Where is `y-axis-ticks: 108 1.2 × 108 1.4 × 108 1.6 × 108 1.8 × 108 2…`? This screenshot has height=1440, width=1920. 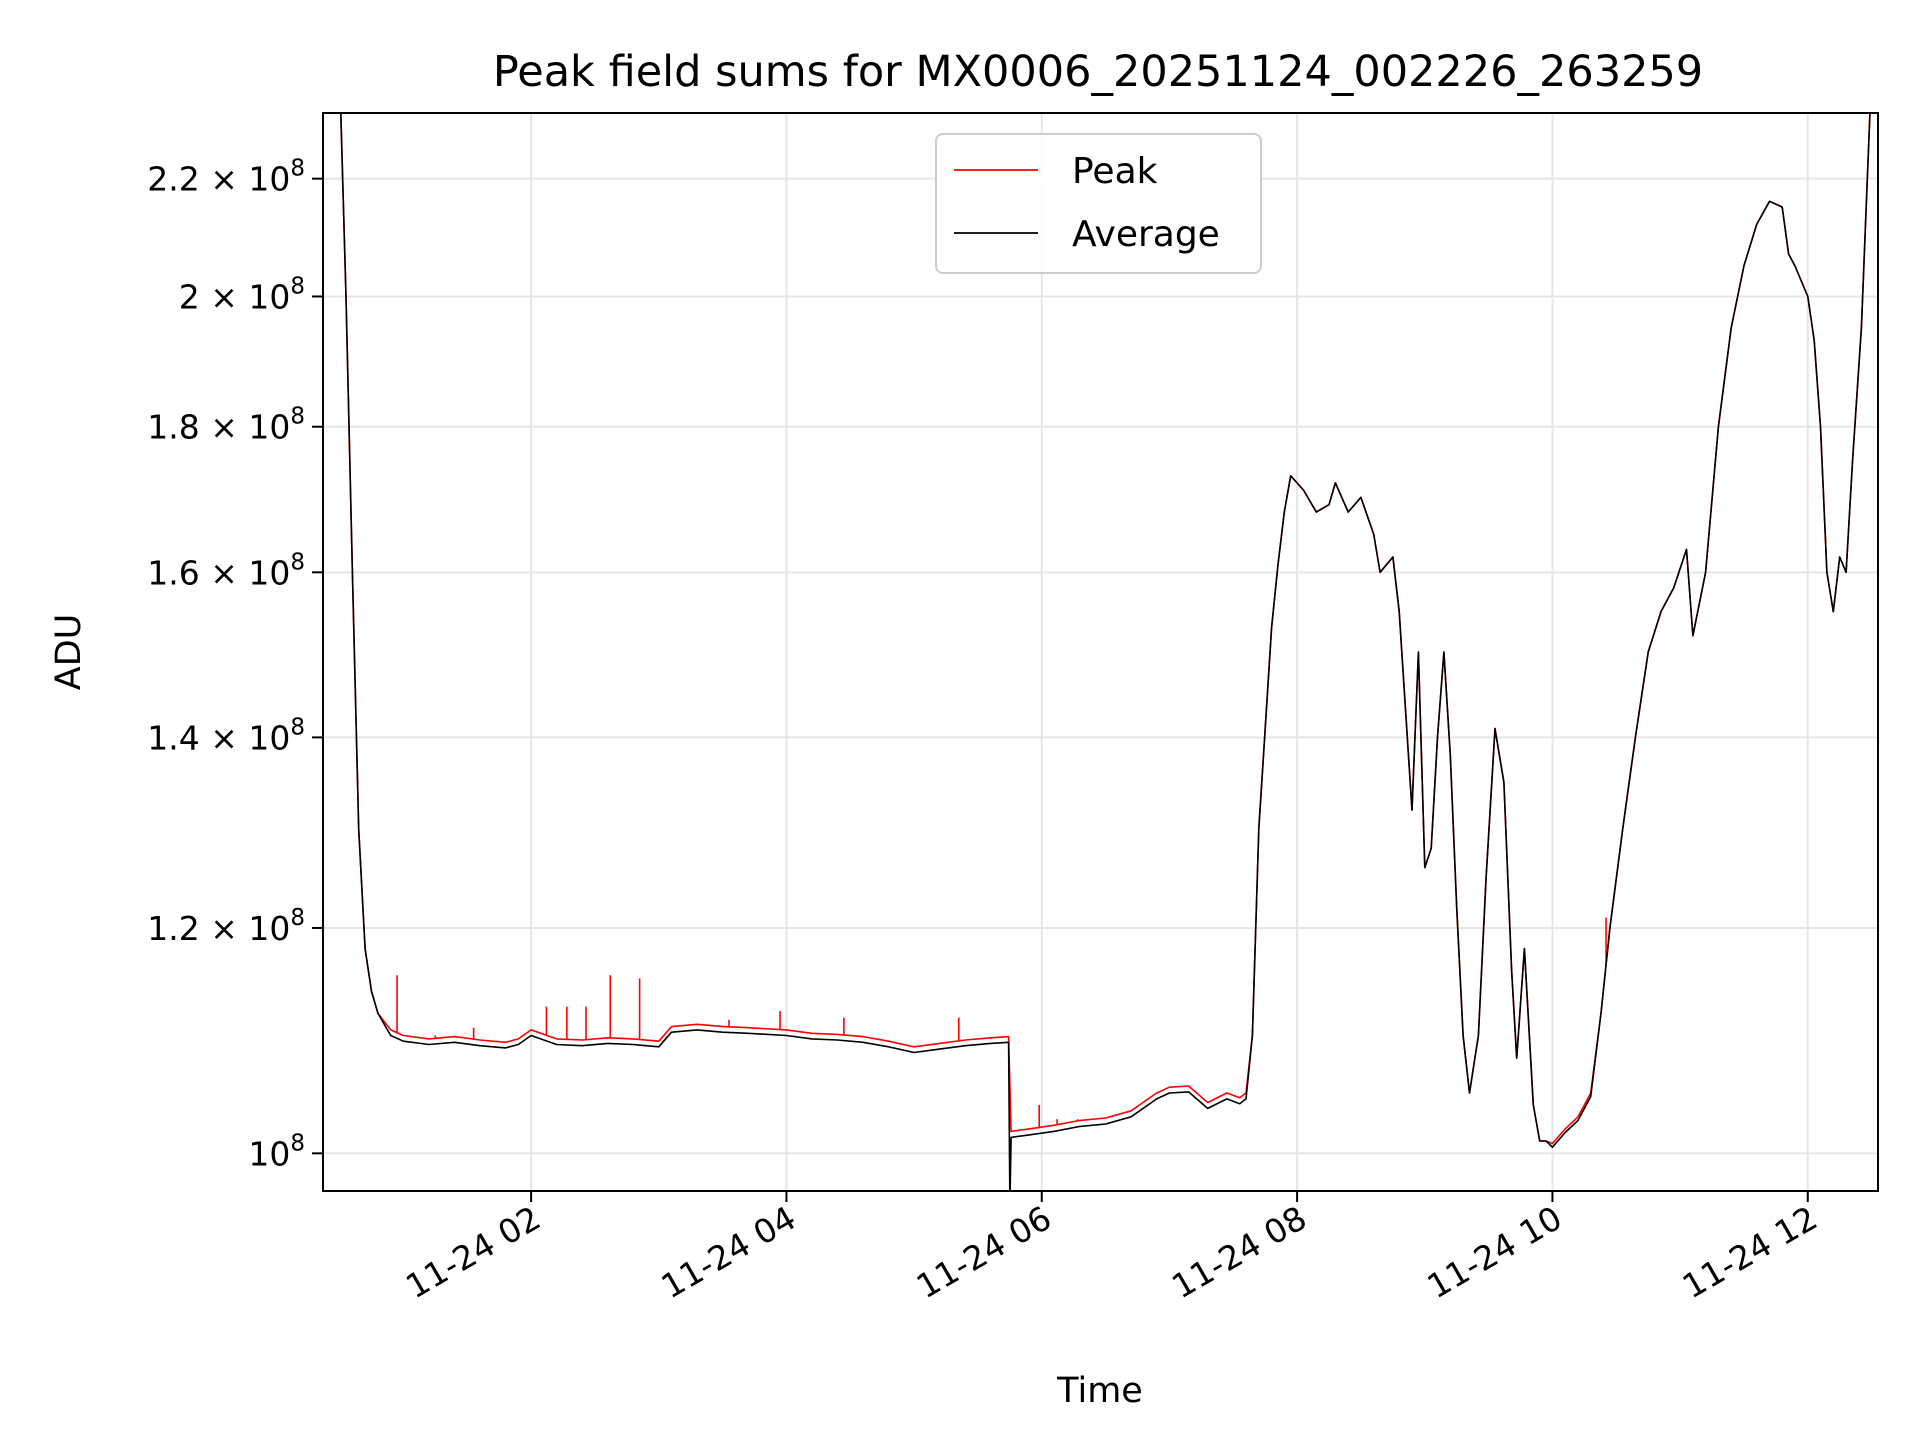
y-axis-ticks: 108 1.2 × 108 1.4 × 108 1.6 × 108 1.8 × 108 2… is located at coordinates (235, 664).